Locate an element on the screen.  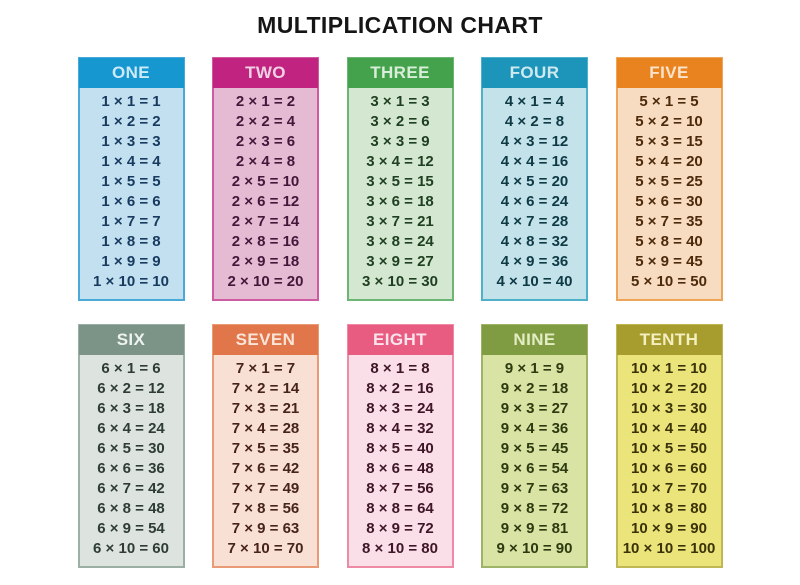
fact-row: 9 × 8 = 72 is located at coordinates (534, 508).